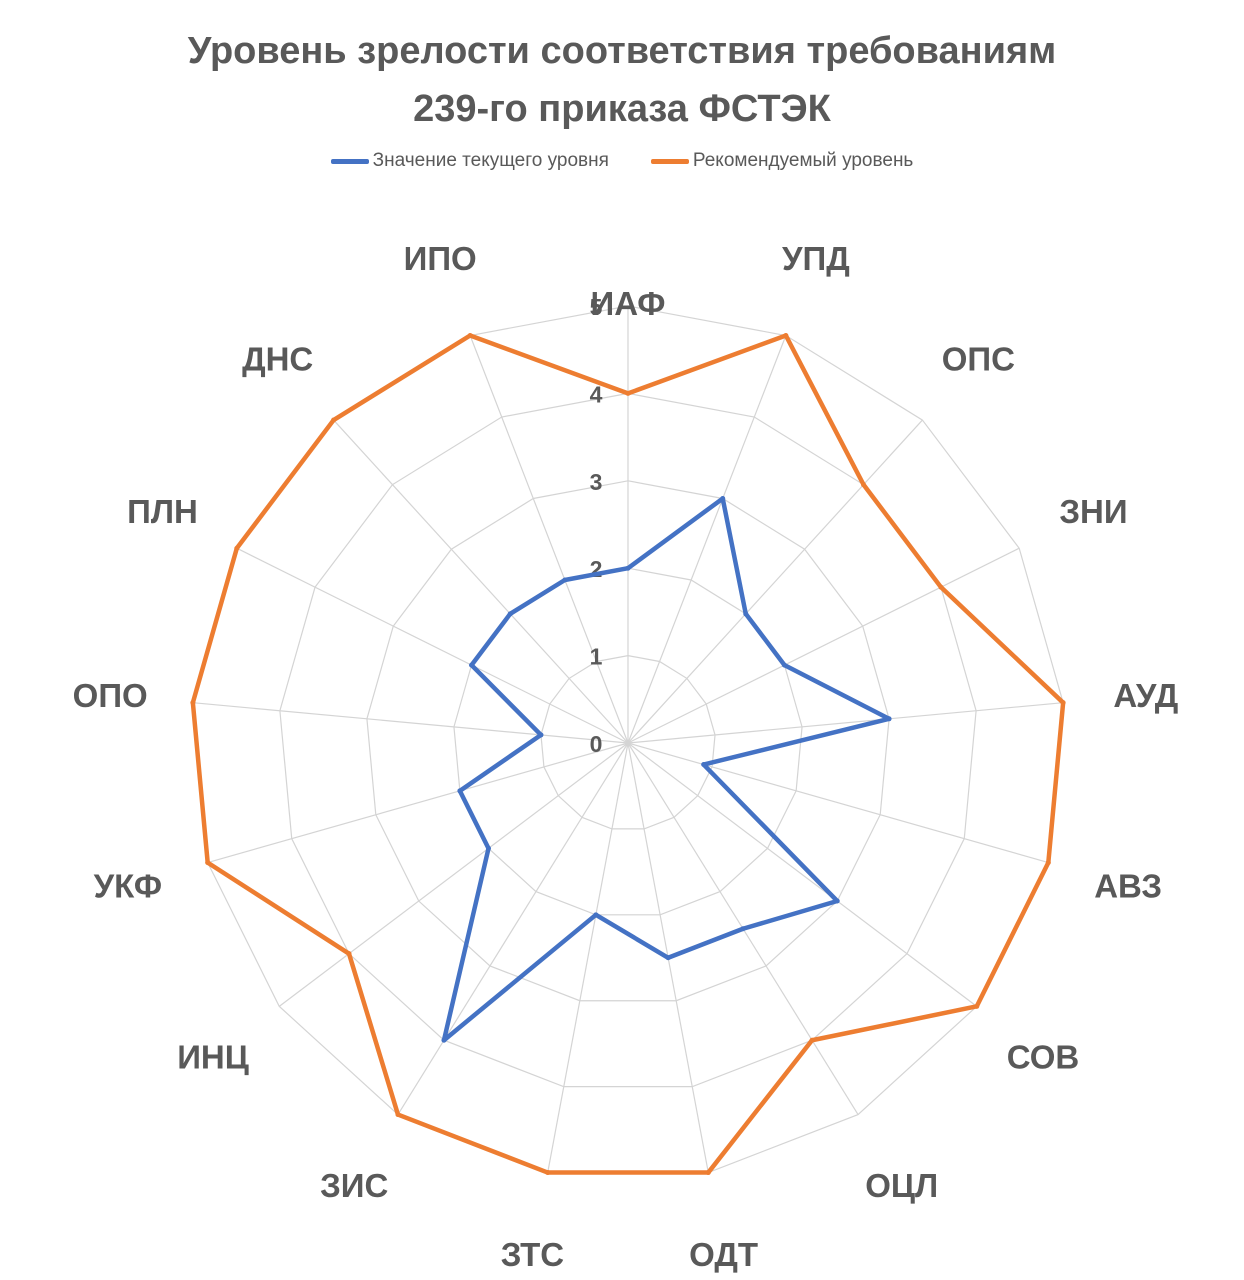 This screenshot has height=1280, width=1244. What do you see at coordinates (803, 160) in the screenshot?
I see `legend-label-recommended: Рекомендуемый уровень` at bounding box center [803, 160].